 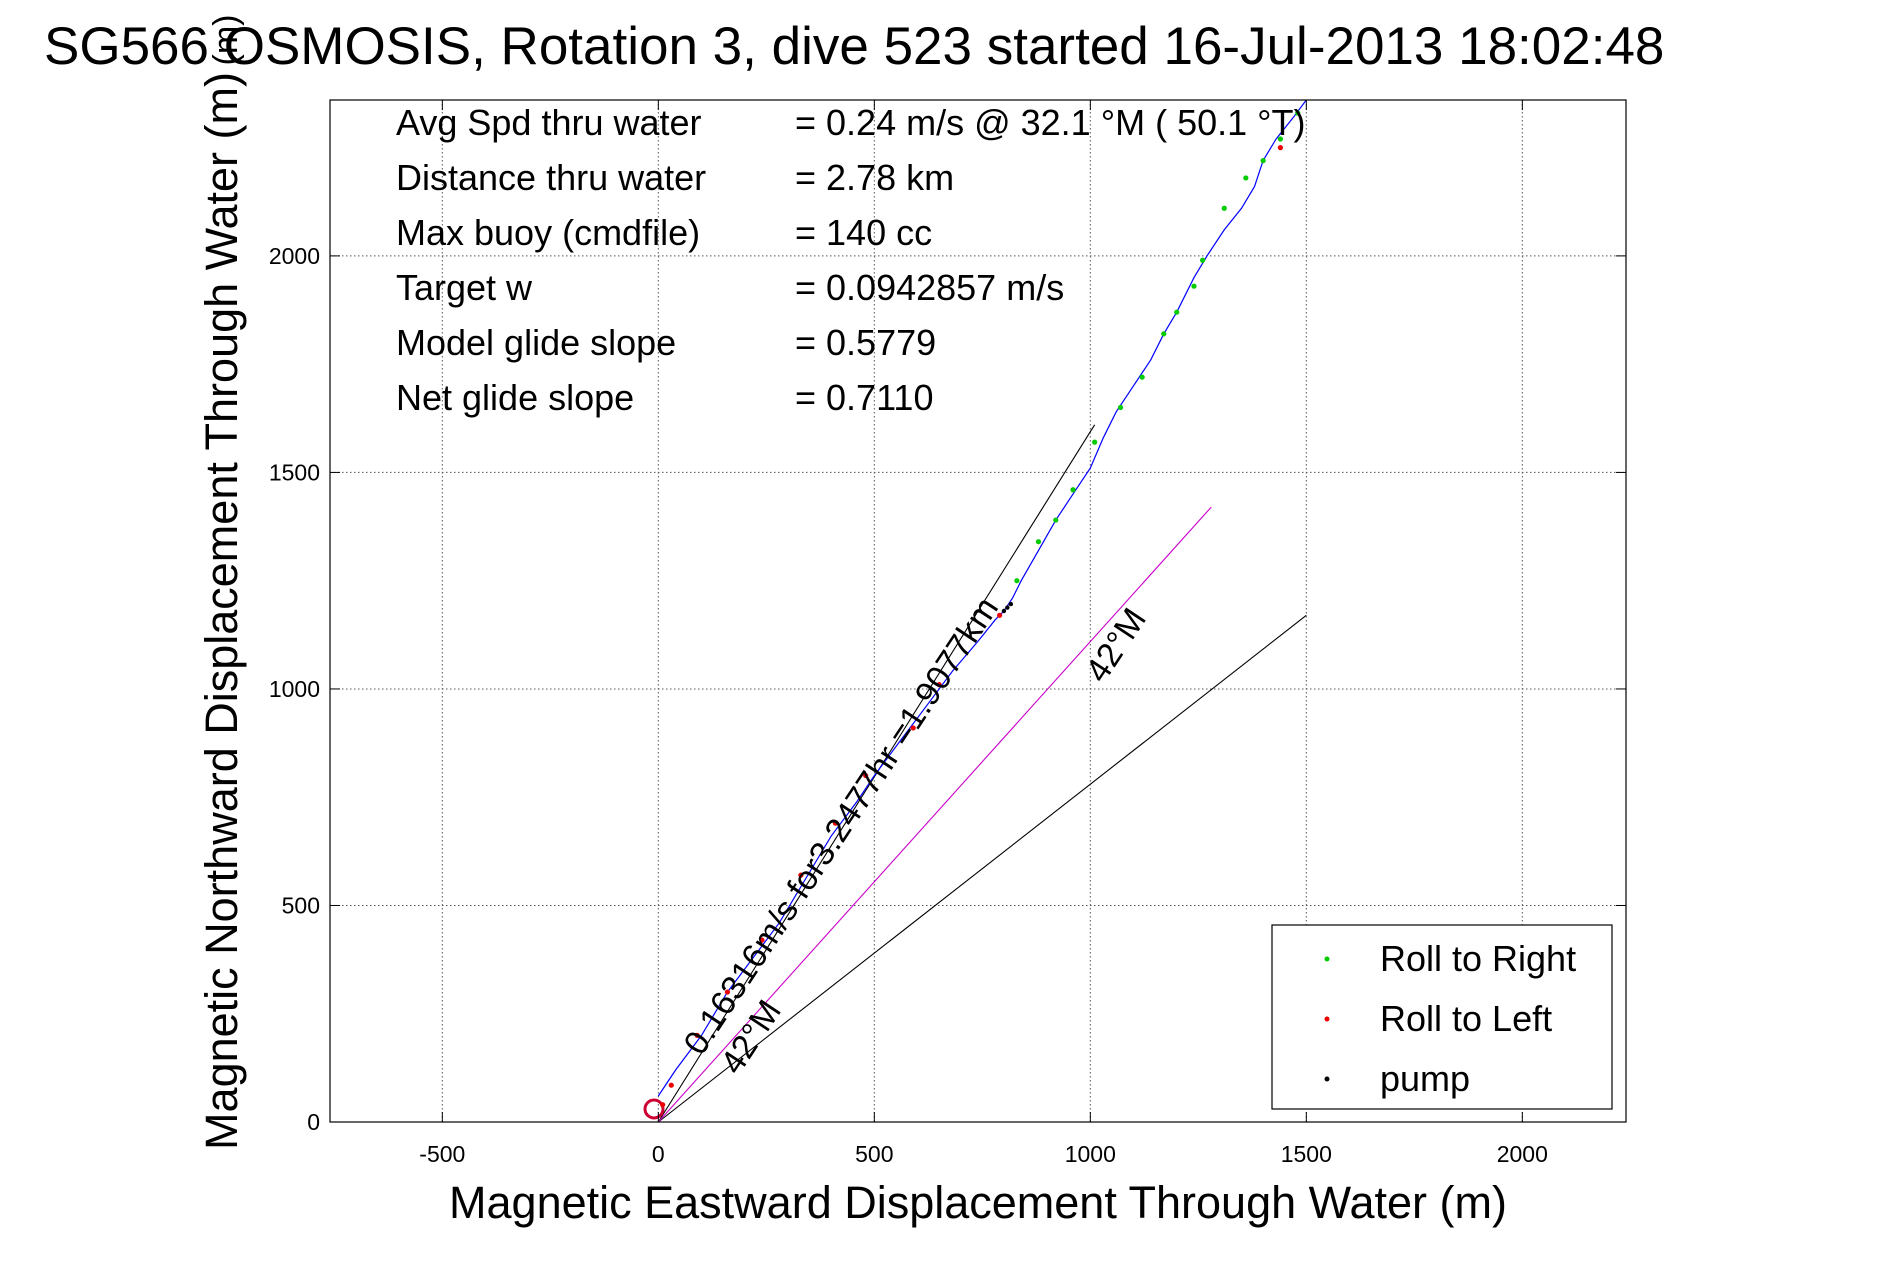 I want to click on legend: Roll to Right Roll to Left pump, so click(x=1442, y=1017).